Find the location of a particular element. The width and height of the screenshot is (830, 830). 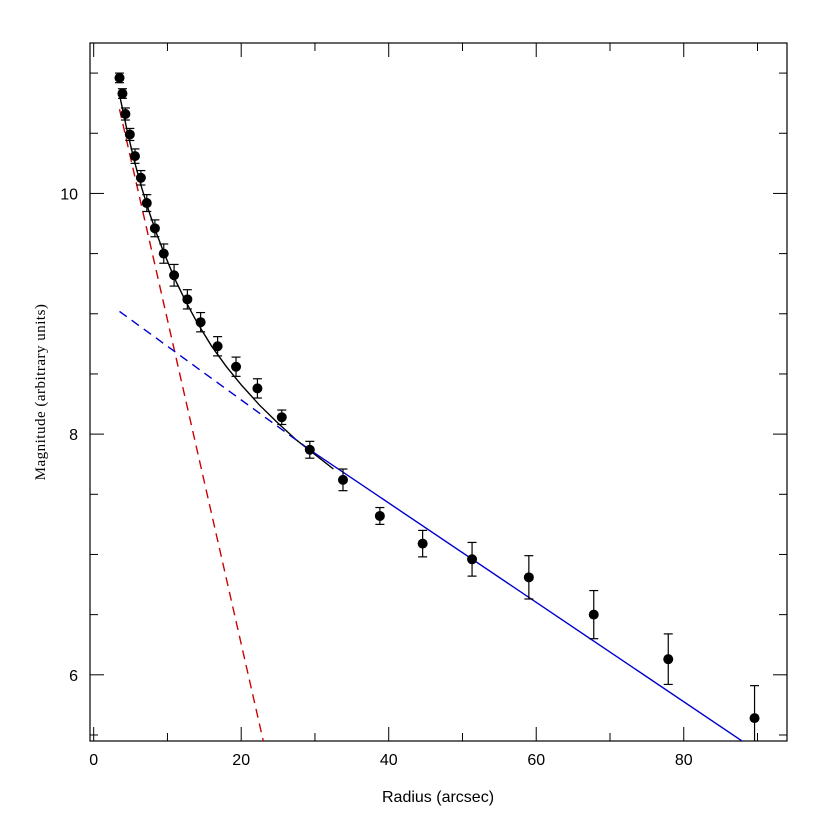

x-tick-label: 20 is located at coordinates (241, 760).